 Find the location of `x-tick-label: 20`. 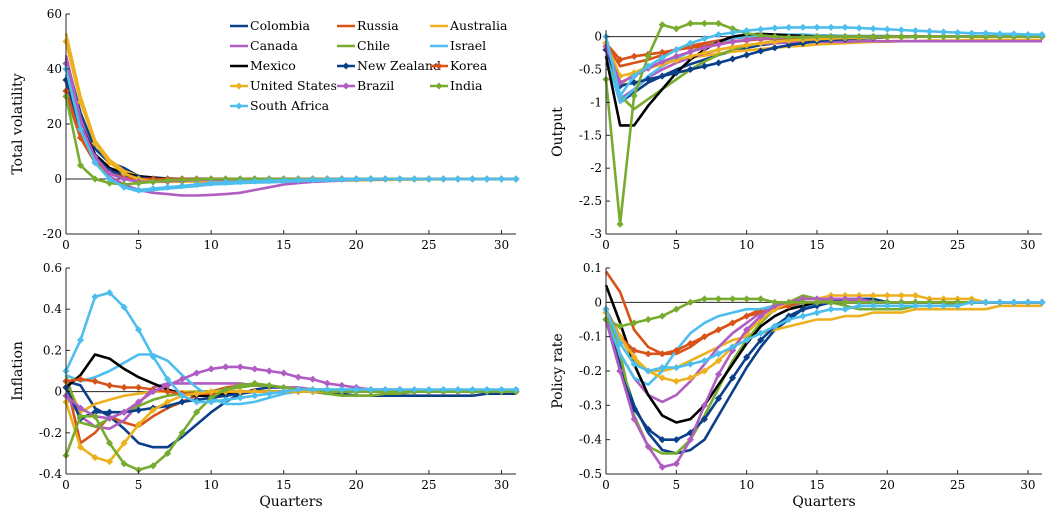

x-tick-label: 20 is located at coordinates (356, 485).